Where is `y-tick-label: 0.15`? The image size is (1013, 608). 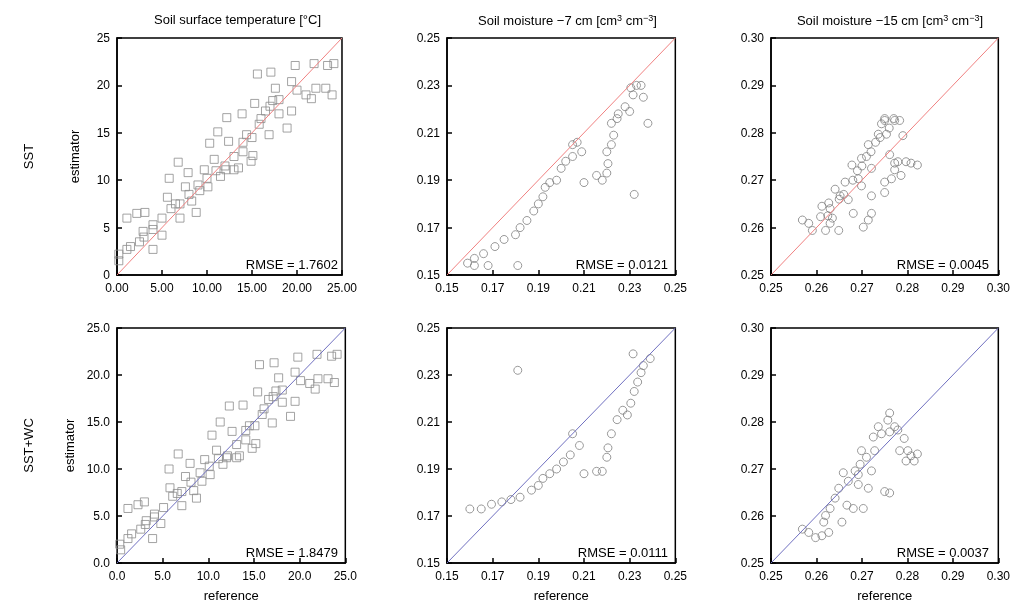
y-tick-label: 0.15 is located at coordinates (428, 563).